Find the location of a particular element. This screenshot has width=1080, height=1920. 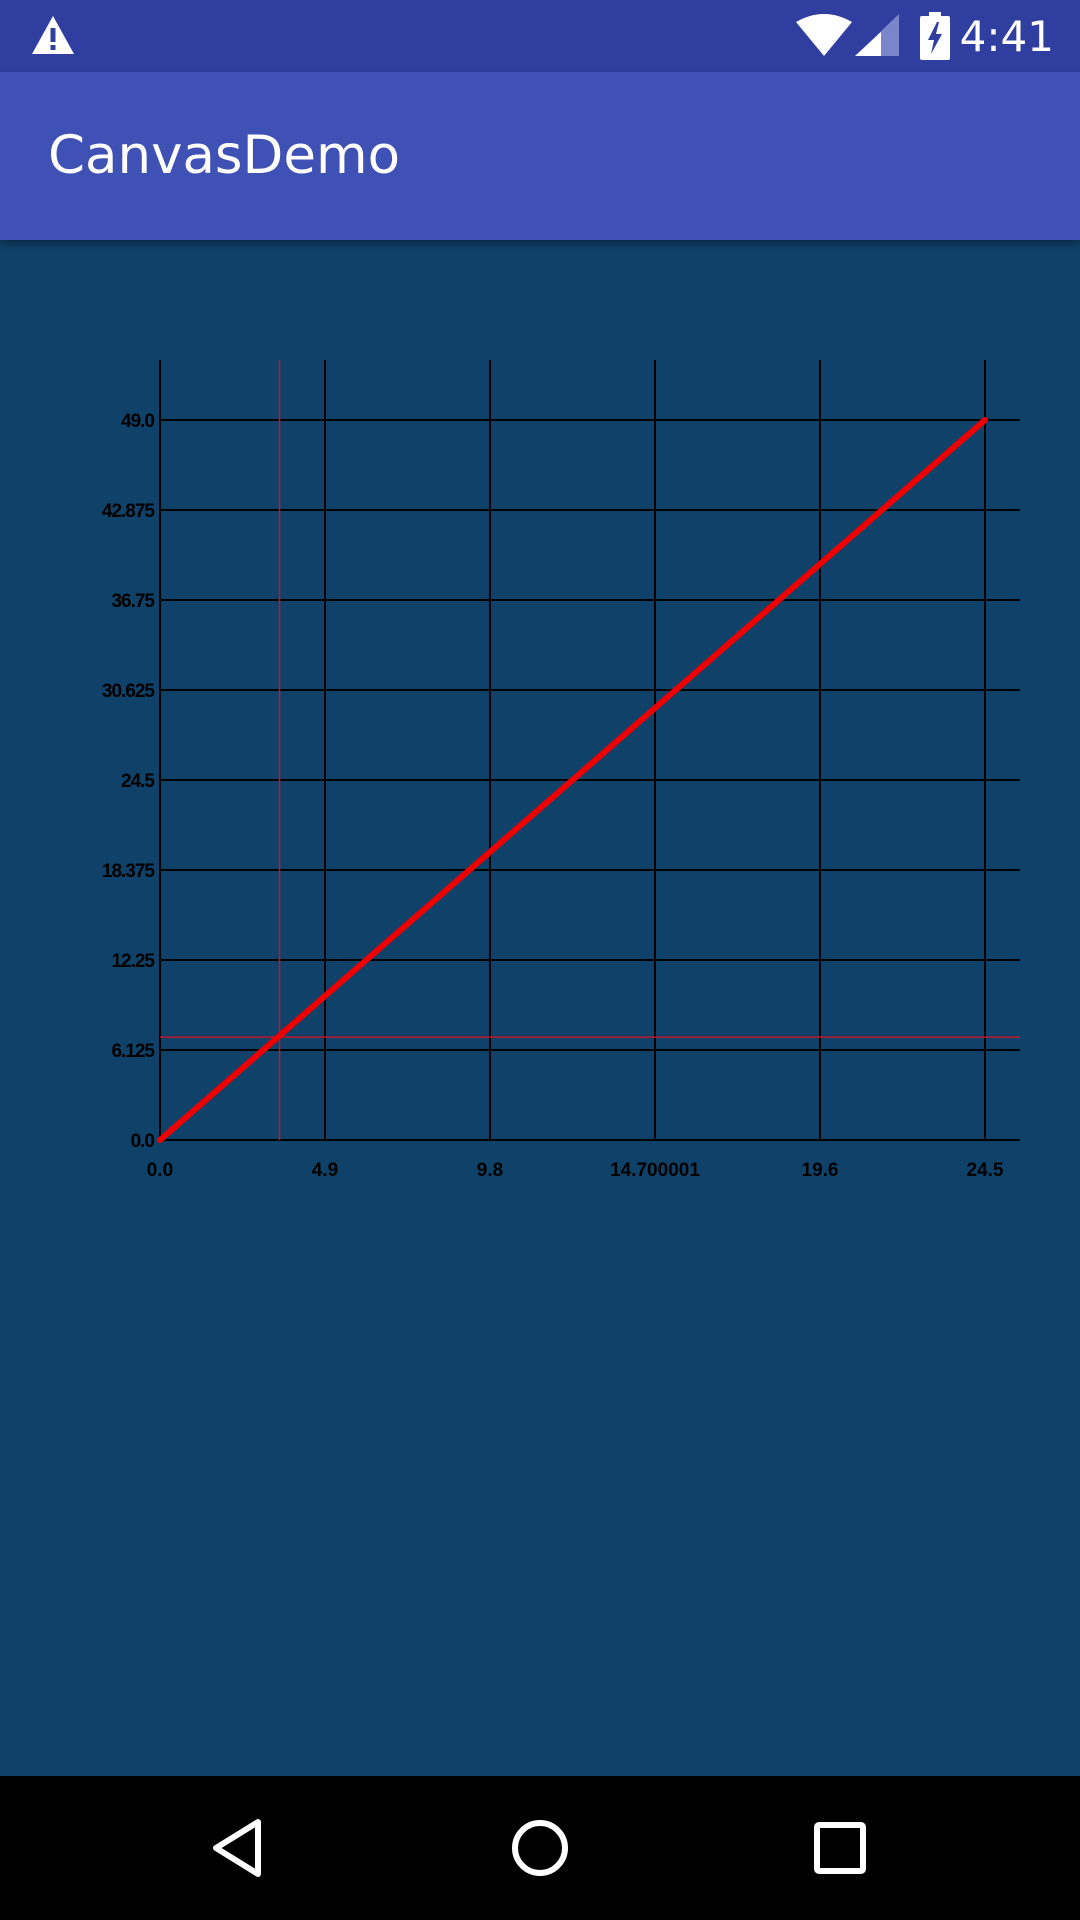

x-tick-label: 9.8 is located at coordinates (490, 1170).